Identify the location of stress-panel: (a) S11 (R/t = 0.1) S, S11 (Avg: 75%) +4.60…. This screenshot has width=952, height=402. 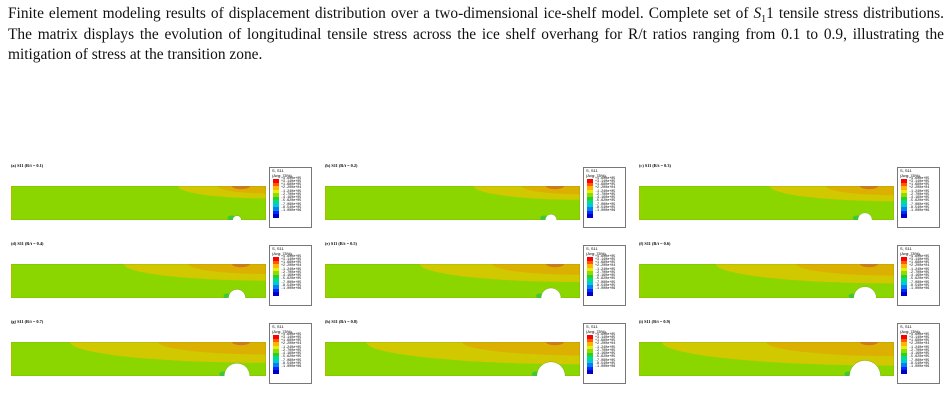
(161, 199).